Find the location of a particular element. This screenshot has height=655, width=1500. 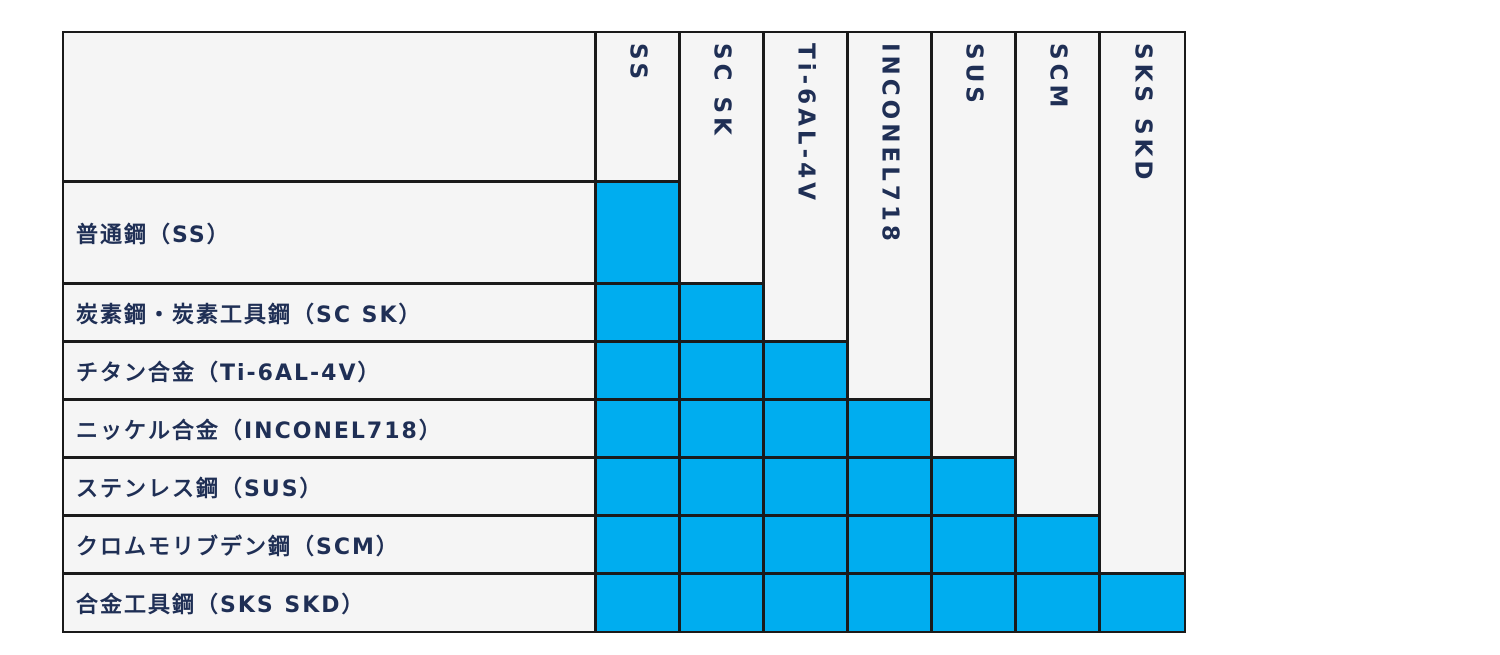

row-header: ステンレス鋼（SUS） is located at coordinates (329, 486).